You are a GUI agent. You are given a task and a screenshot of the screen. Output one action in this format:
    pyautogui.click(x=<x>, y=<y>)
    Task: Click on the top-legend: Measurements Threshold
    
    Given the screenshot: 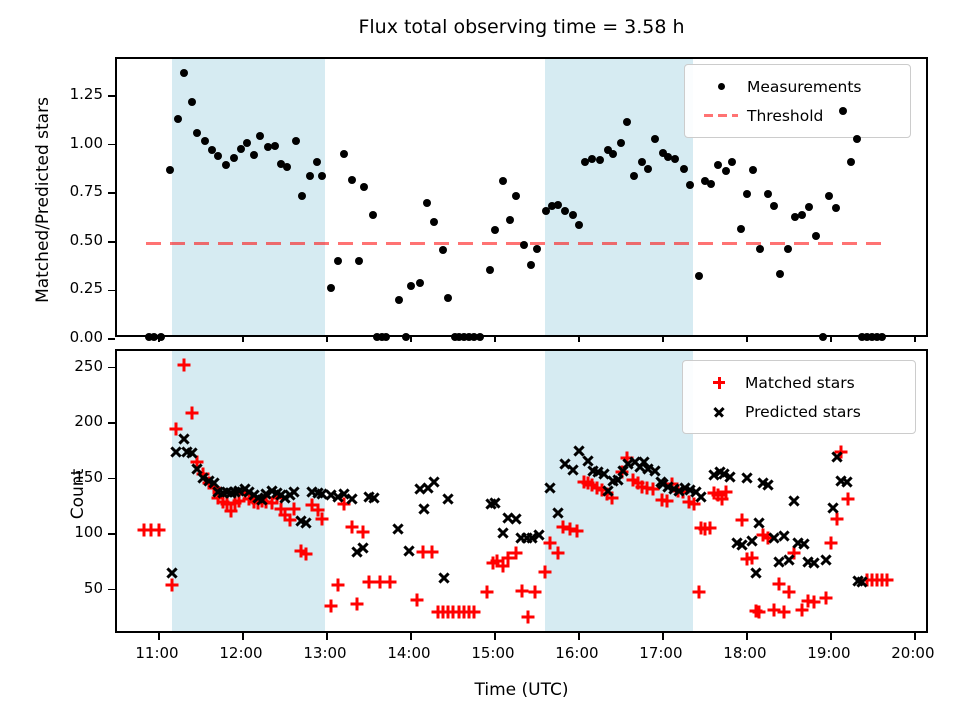 What is the action you would take?
    pyautogui.click(x=797, y=101)
    